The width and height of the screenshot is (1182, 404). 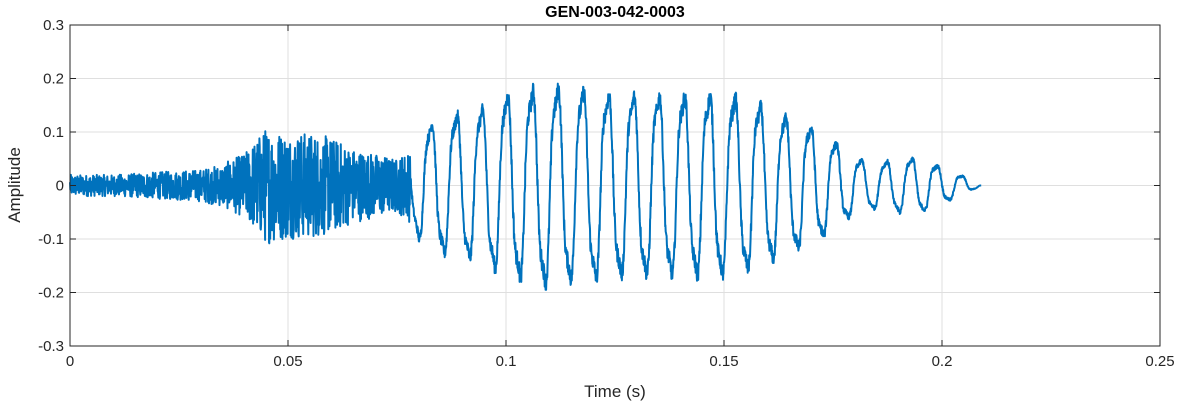 What do you see at coordinates (506, 361) in the screenshot?
I see `x-tick-label: 0.1` at bounding box center [506, 361].